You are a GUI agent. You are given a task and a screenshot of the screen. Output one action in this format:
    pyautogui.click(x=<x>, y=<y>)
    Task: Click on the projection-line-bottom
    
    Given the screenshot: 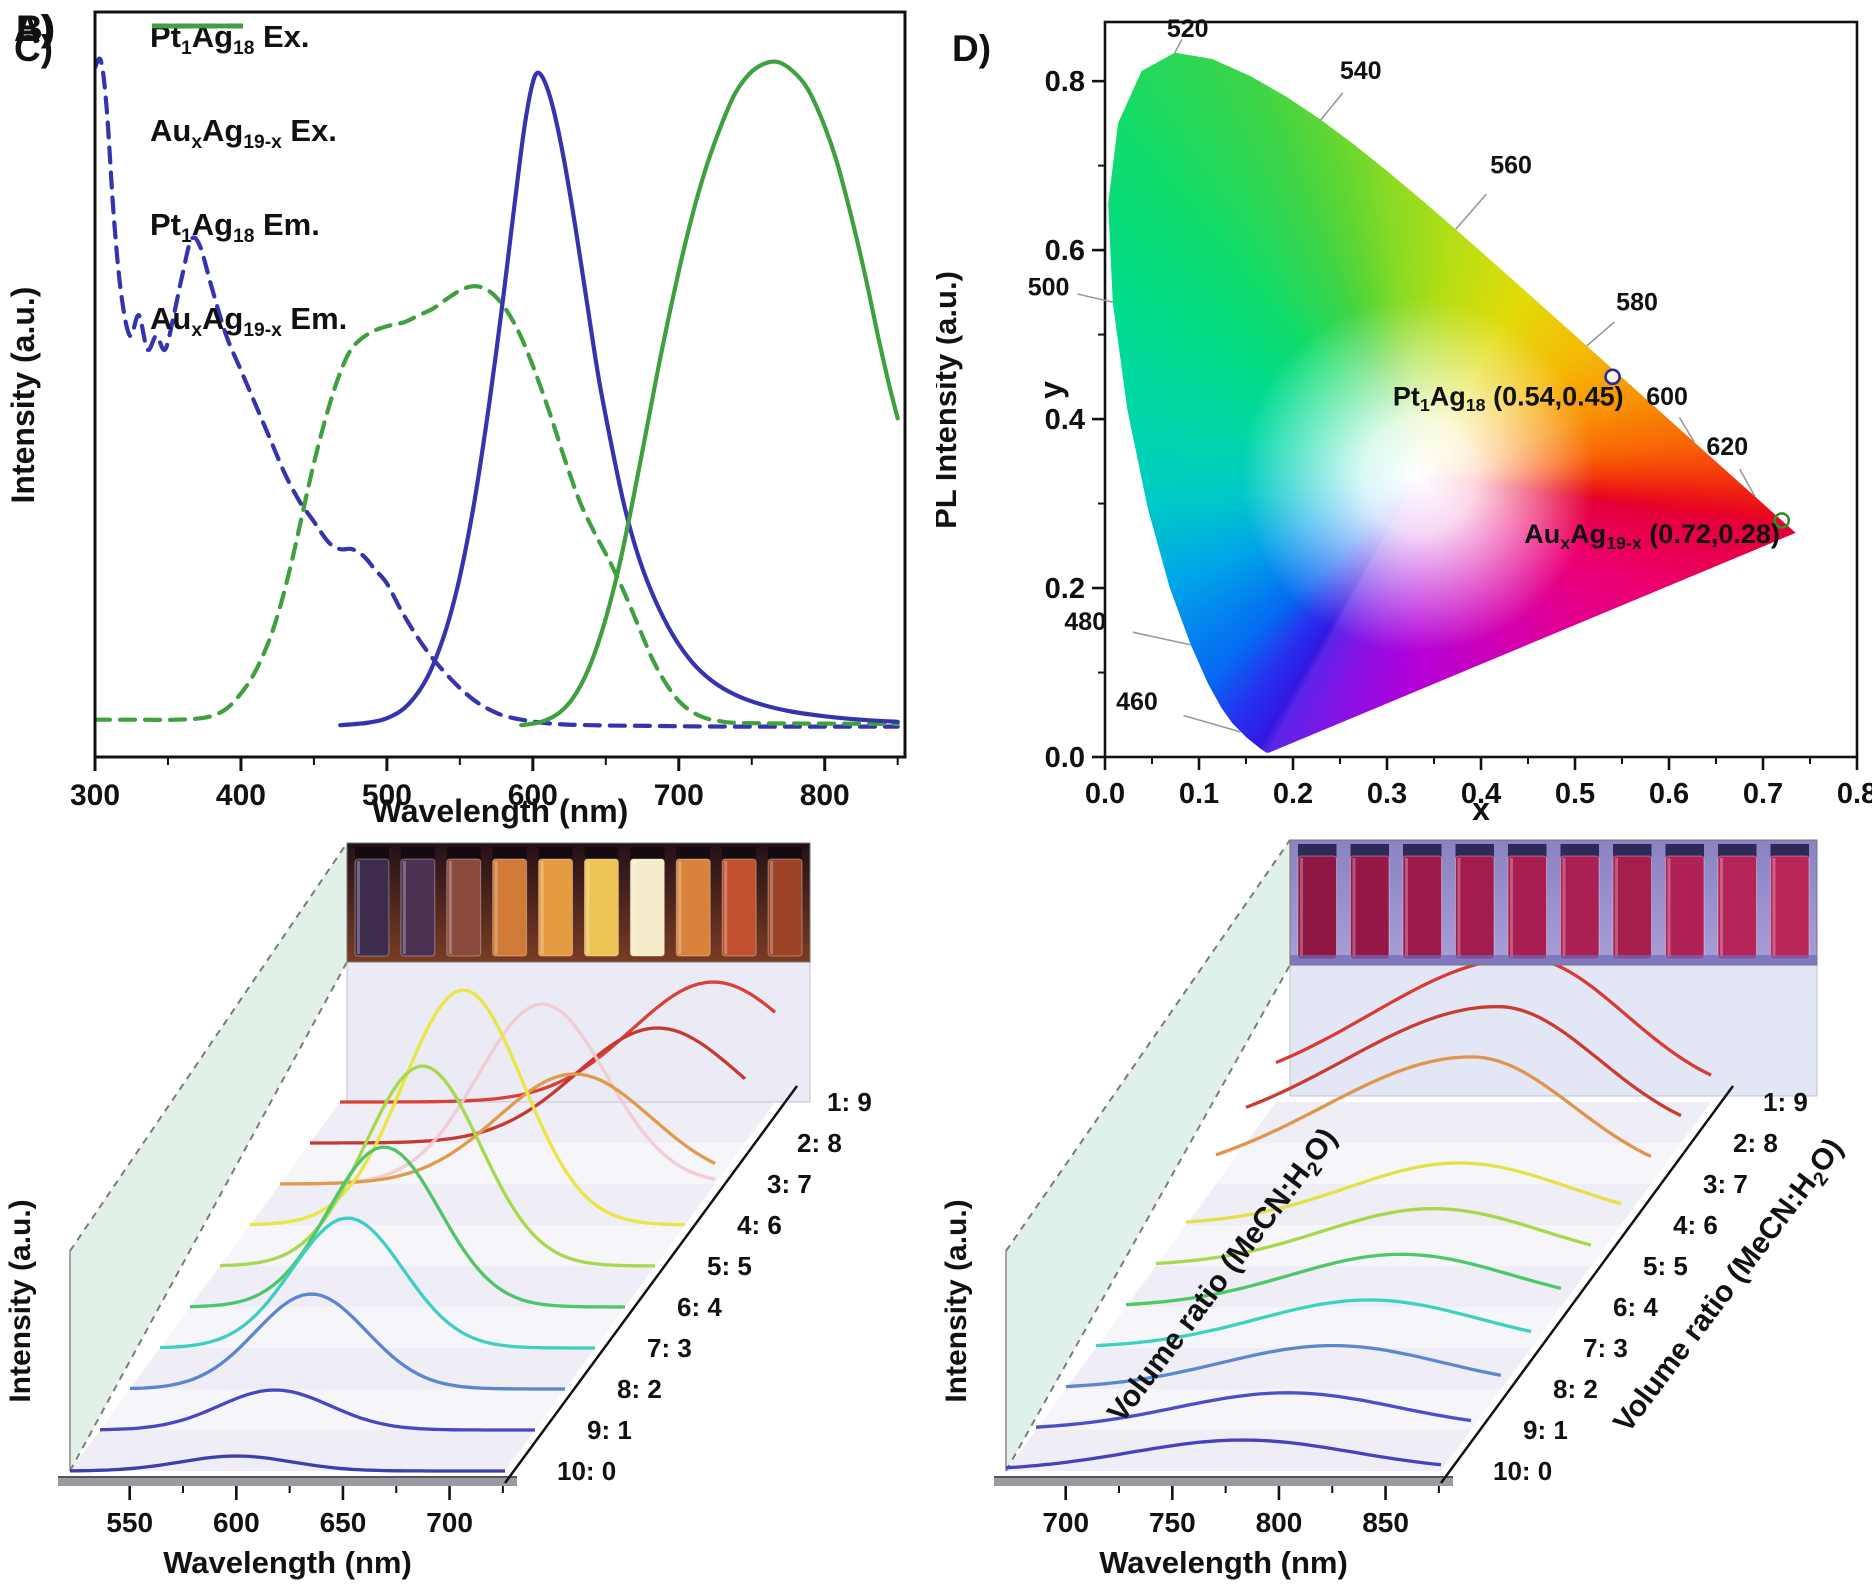 What is the action you would take?
    pyautogui.click(x=1148, y=1218)
    